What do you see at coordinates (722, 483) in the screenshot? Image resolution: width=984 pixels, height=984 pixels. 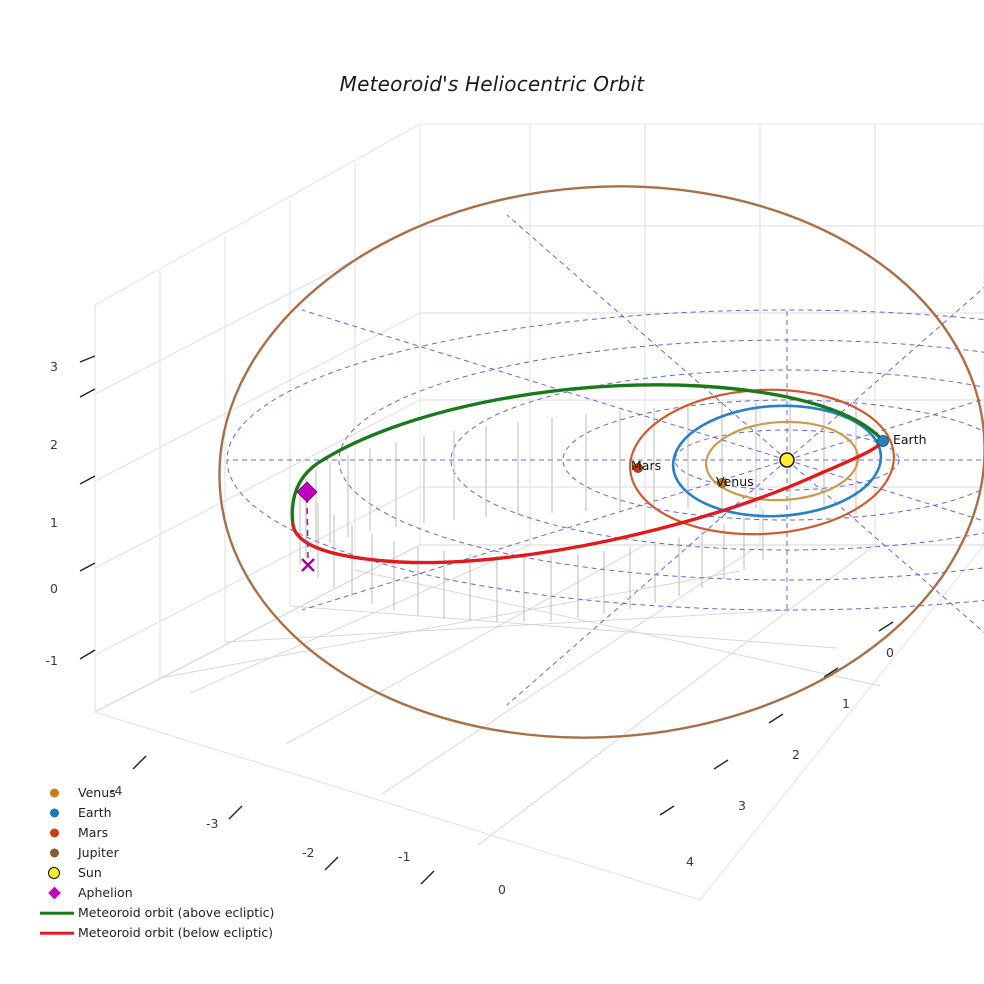 I see `venus-marker` at bounding box center [722, 483].